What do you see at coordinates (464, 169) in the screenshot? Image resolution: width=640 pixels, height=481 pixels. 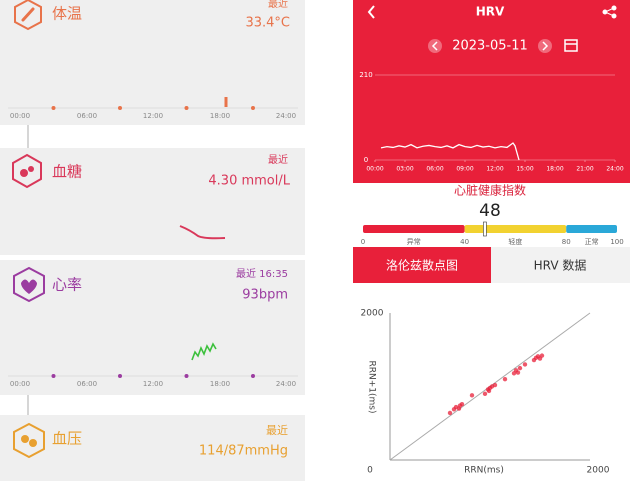 I see `x-tick-label: 09:00` at bounding box center [464, 169].